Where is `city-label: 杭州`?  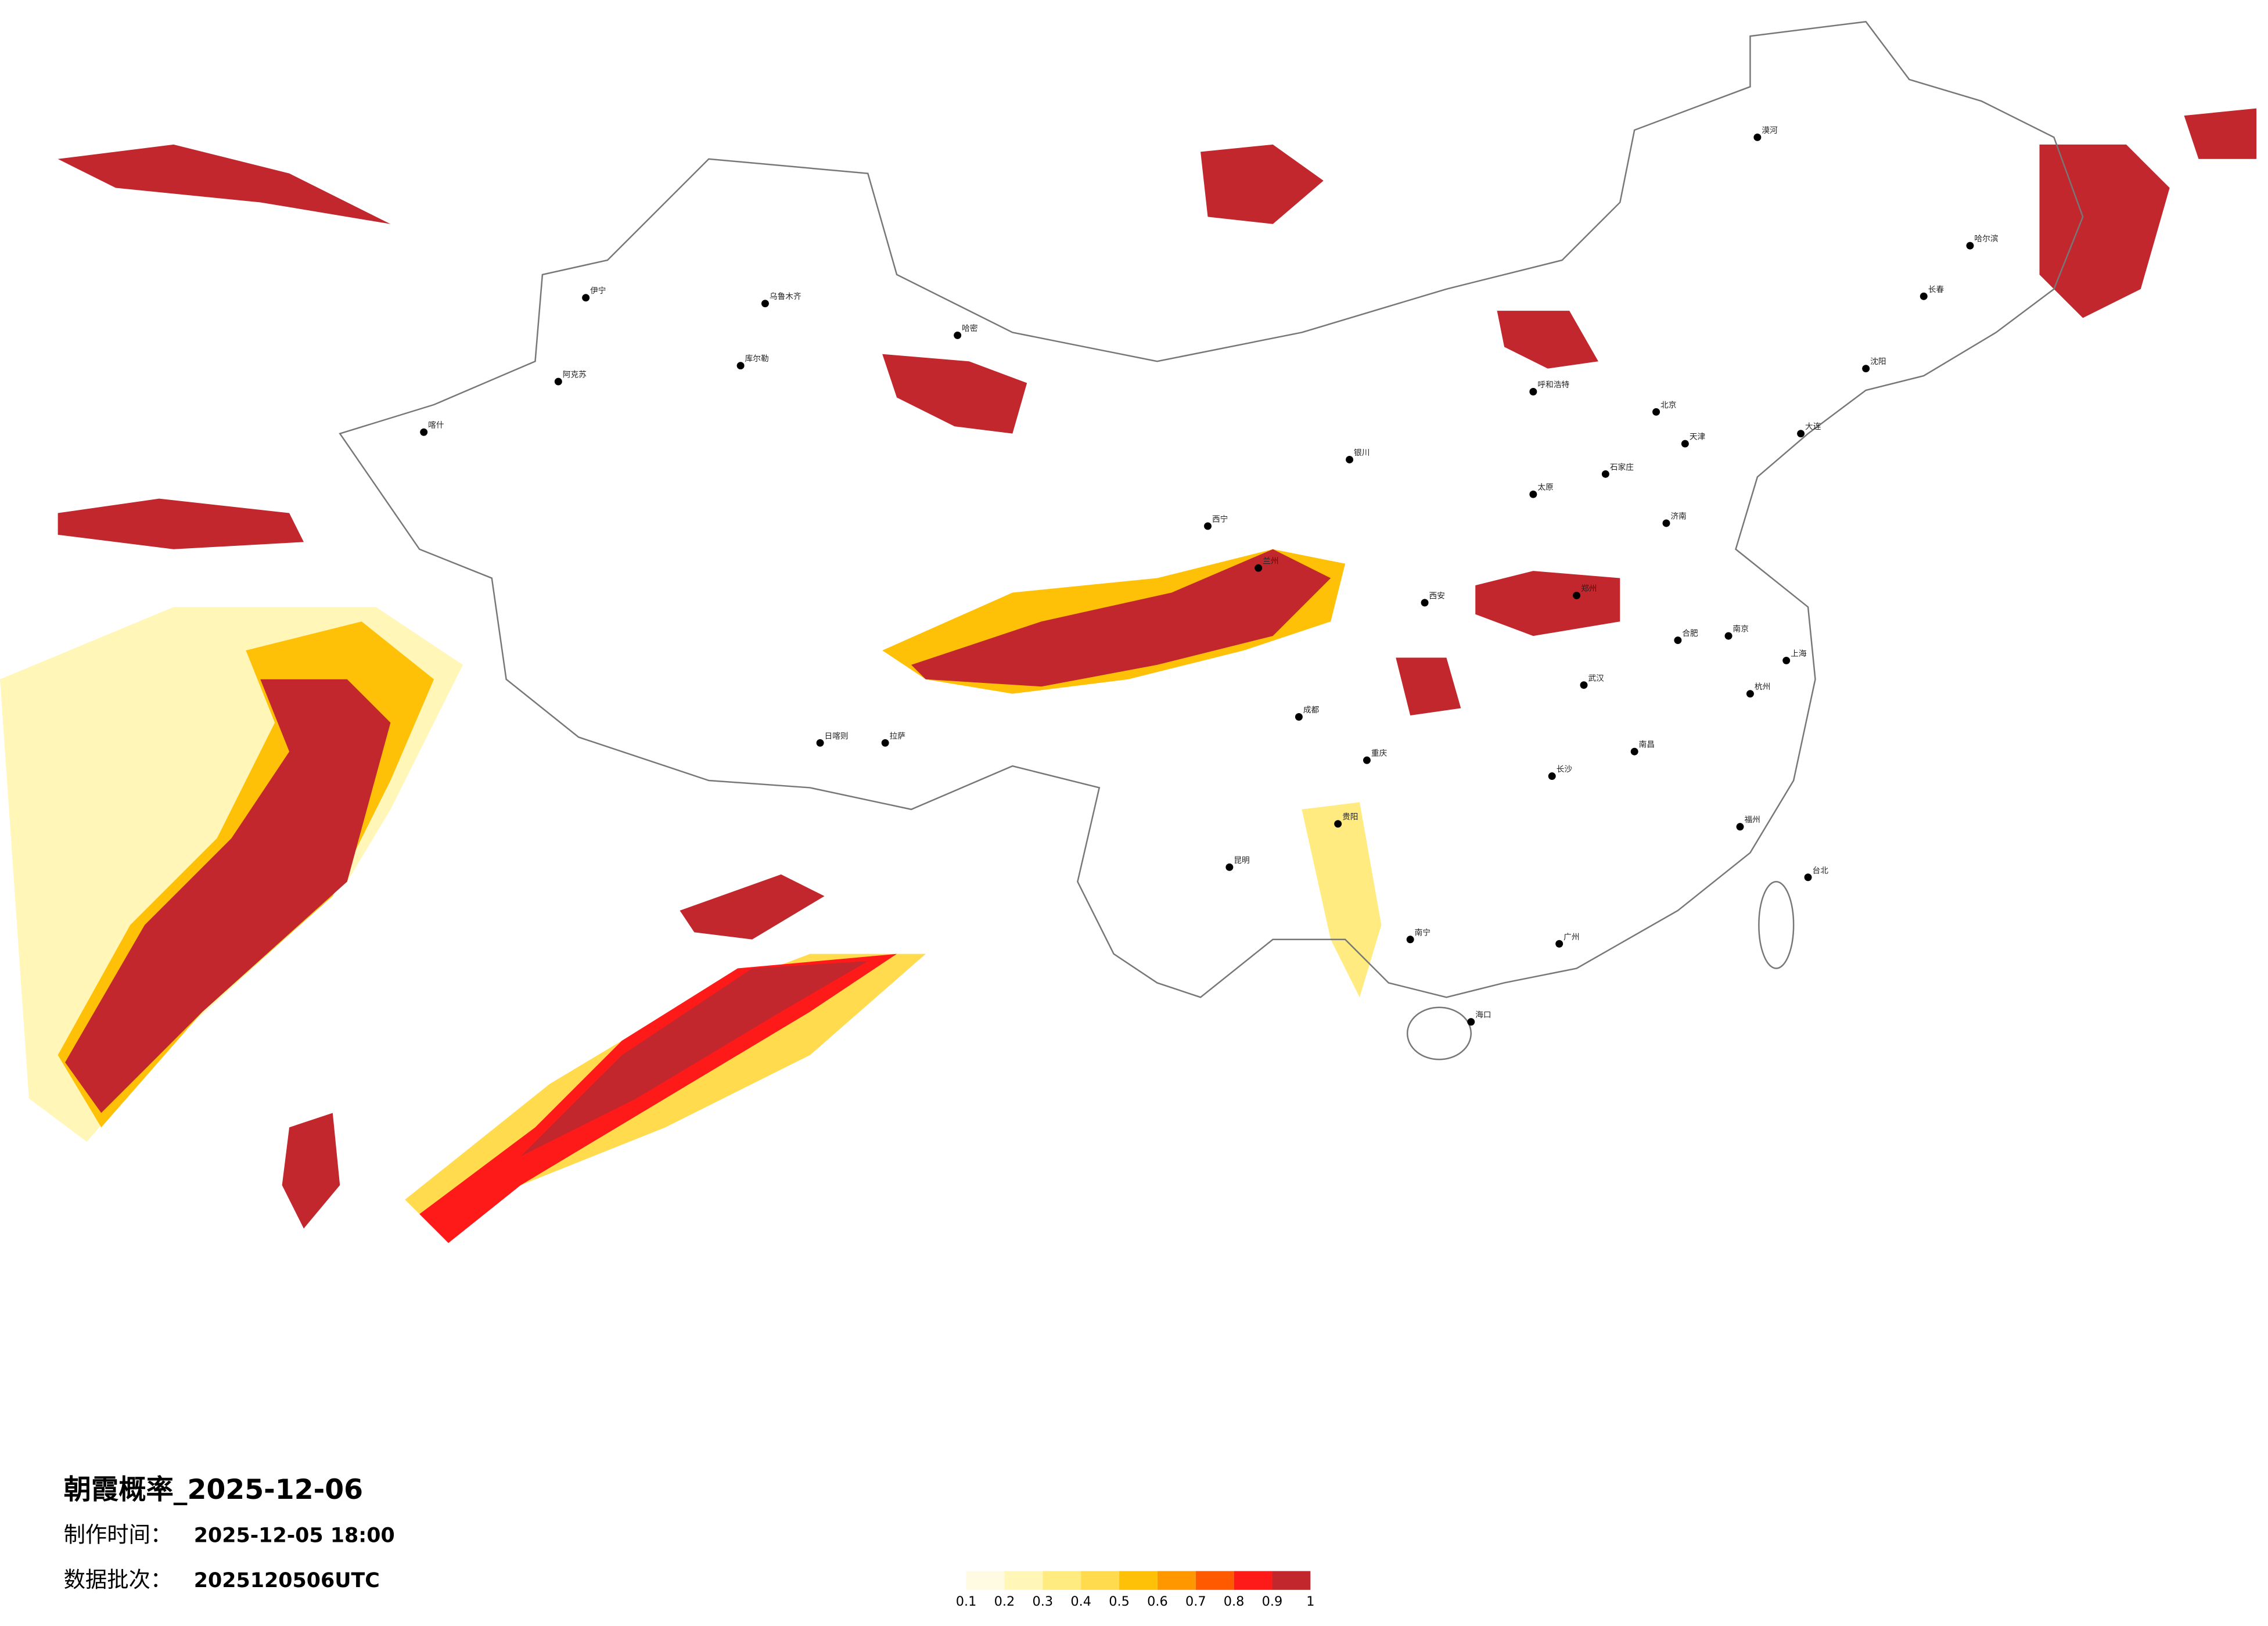 city-label: 杭州 is located at coordinates (1762, 687).